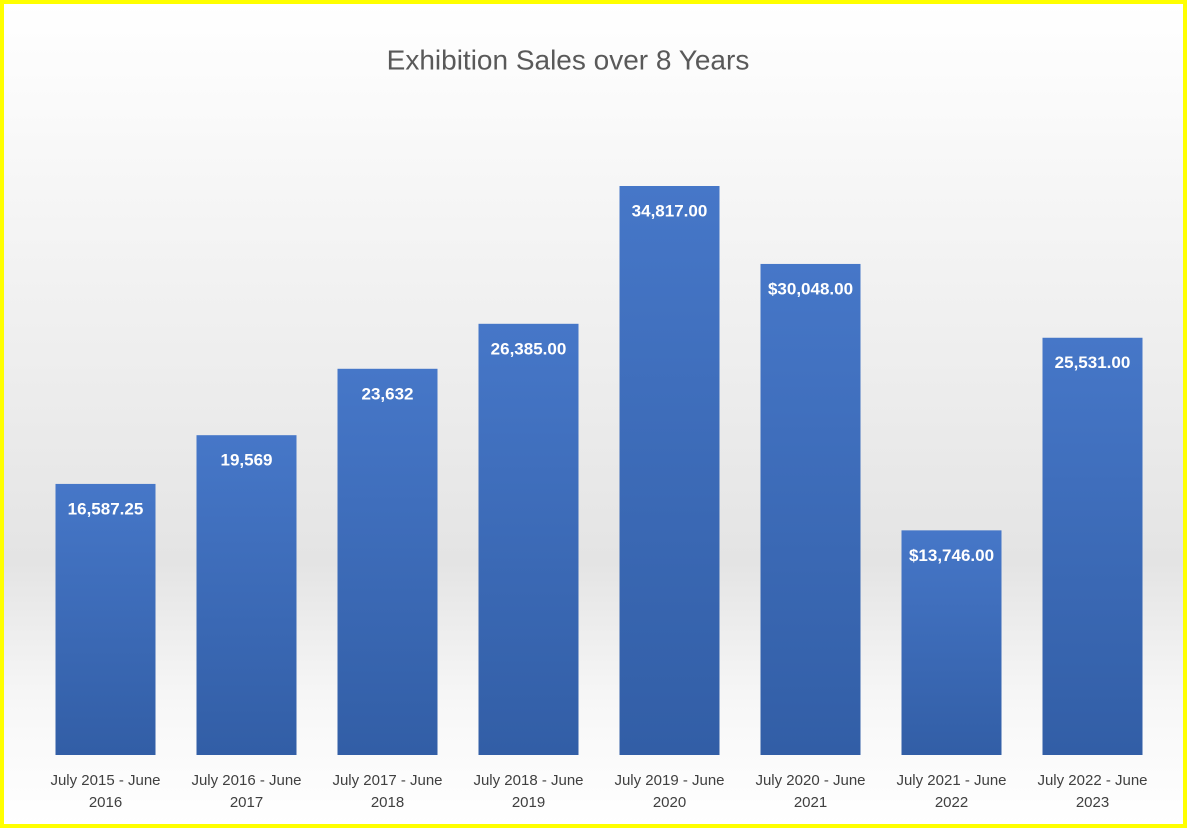 Image resolution: width=1187 pixels, height=833 pixels. What do you see at coordinates (387, 791) in the screenshot?
I see `x-tick-label: July 2017 - June 2018` at bounding box center [387, 791].